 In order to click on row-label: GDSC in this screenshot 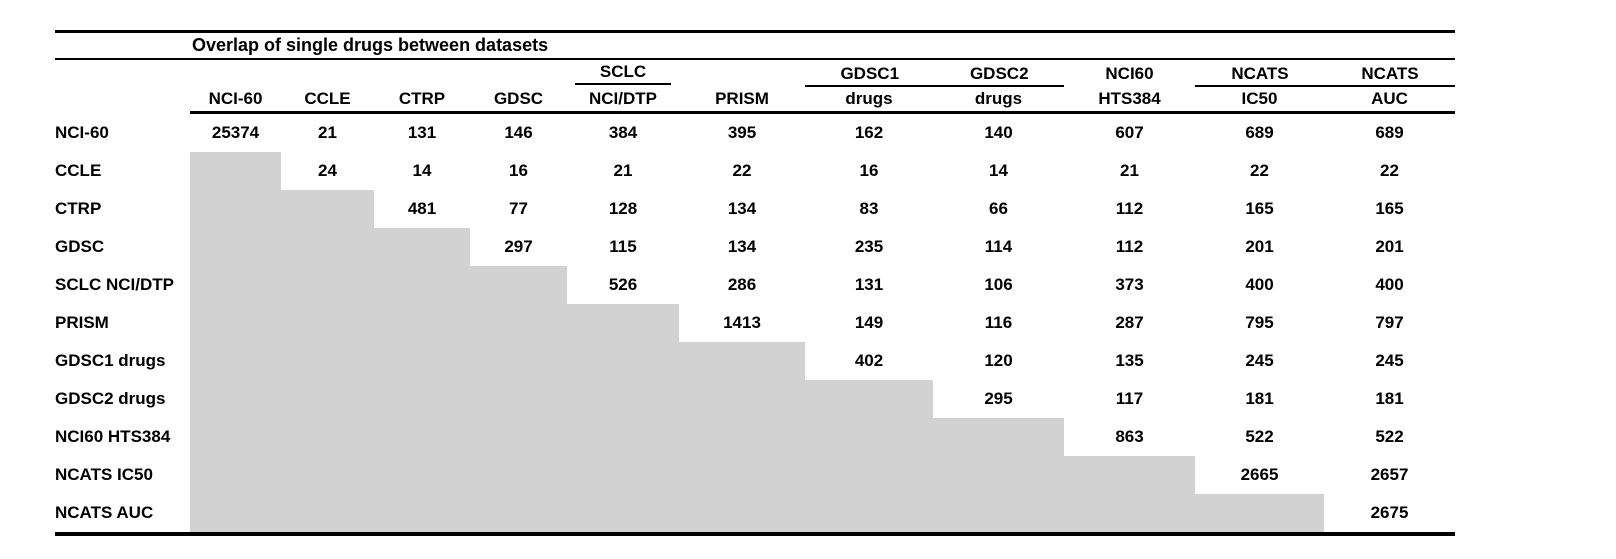, I will do `click(80, 246)`.